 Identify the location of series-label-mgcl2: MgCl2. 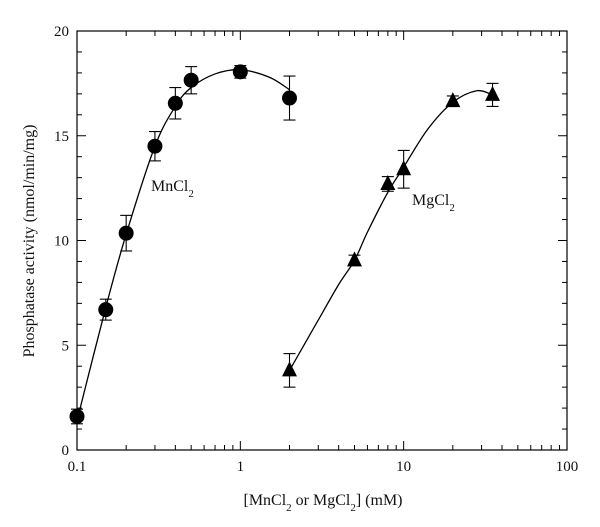
(433, 203).